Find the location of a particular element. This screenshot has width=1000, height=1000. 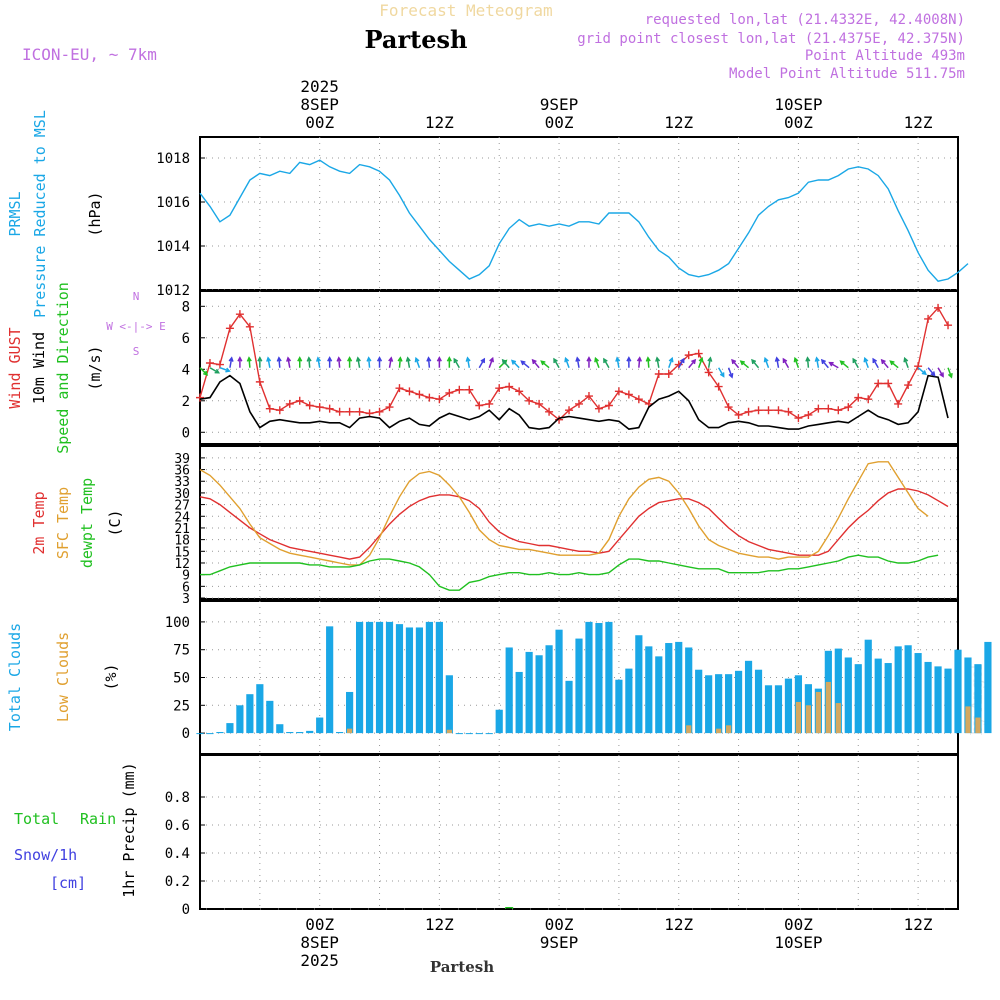

bar-rain-trace is located at coordinates (509, 908).